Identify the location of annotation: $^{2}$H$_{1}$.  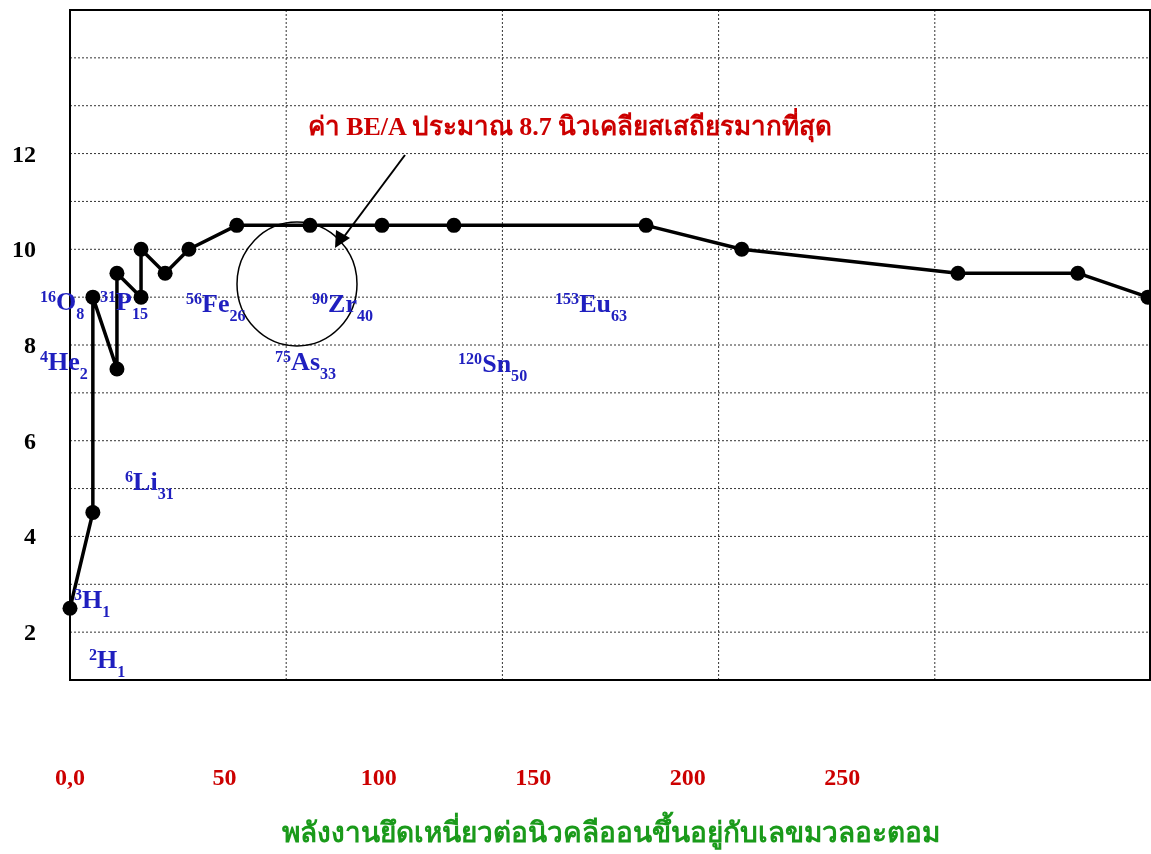
(107, 662).